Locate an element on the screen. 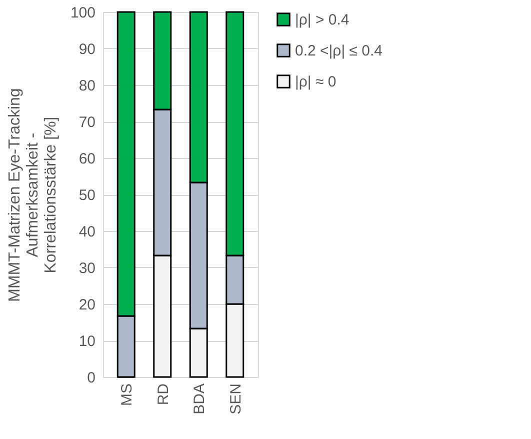 This screenshot has height=439, width=531. y-tick-label: 10 is located at coordinates (87, 341).